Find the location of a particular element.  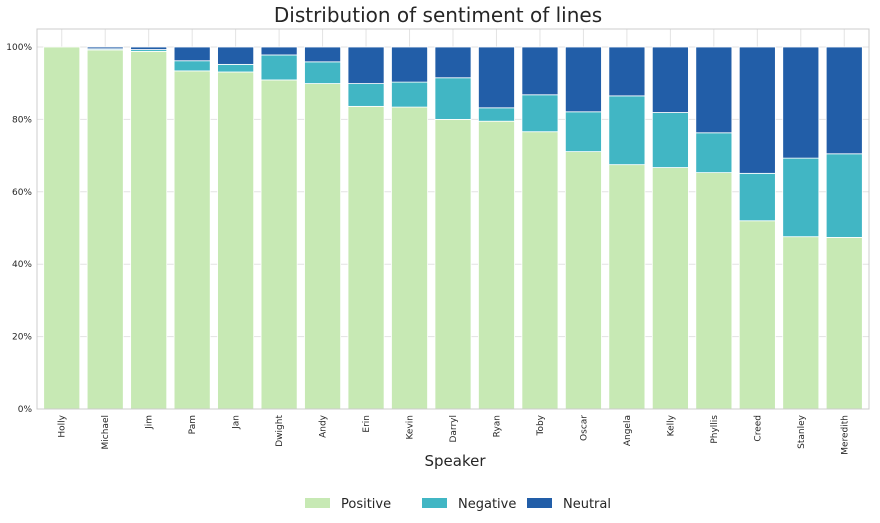

bar-neutral-kevin is located at coordinates (409, 64).